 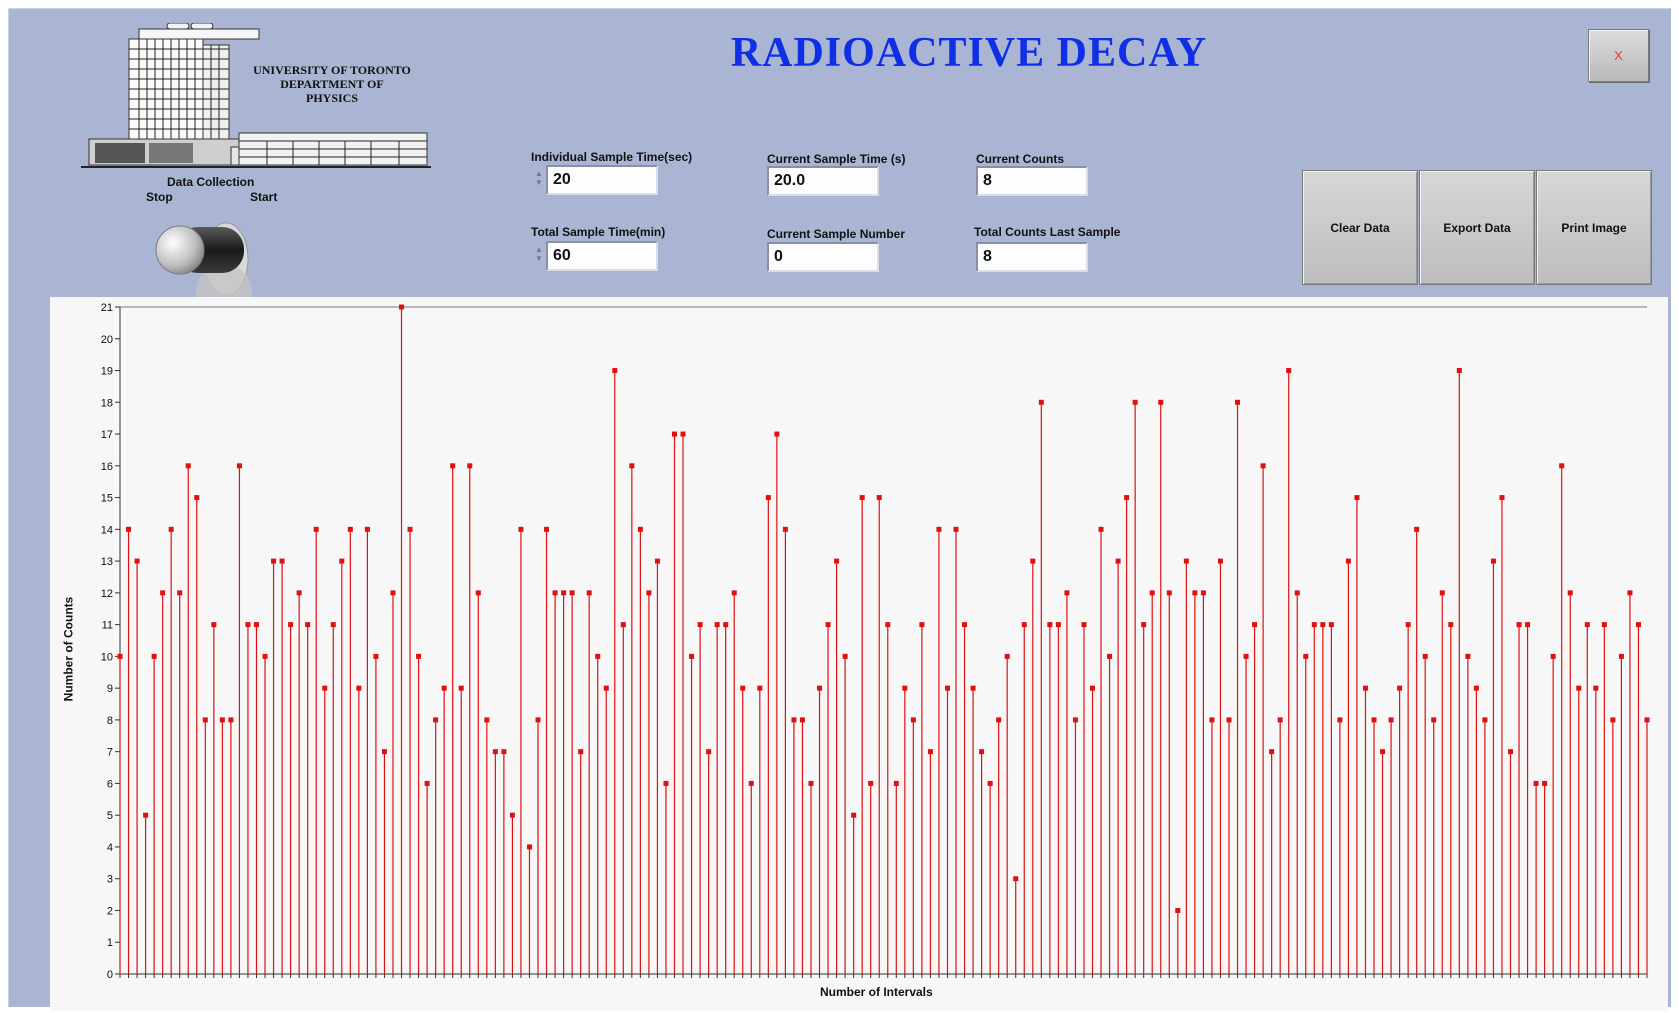 What do you see at coordinates (110, 911) in the screenshot?
I see `y-tick-label: 2` at bounding box center [110, 911].